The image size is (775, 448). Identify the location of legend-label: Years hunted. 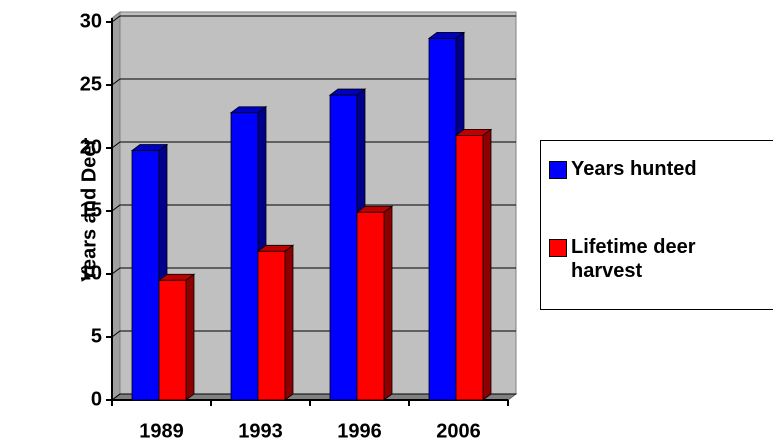
(634, 169).